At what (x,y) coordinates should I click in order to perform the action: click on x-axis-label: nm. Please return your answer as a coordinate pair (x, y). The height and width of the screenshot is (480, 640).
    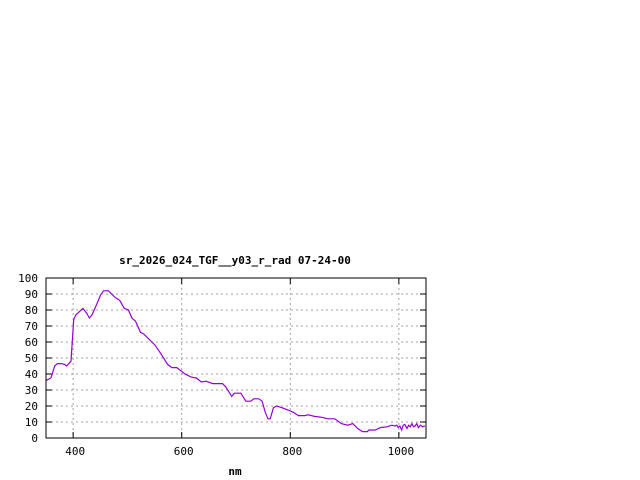
    Looking at the image, I should click on (235, 471).